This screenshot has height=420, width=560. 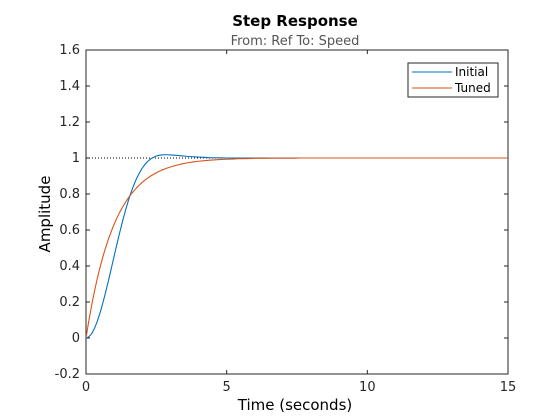 What do you see at coordinates (76, 158) in the screenshot?
I see `y-tick-label: 1` at bounding box center [76, 158].